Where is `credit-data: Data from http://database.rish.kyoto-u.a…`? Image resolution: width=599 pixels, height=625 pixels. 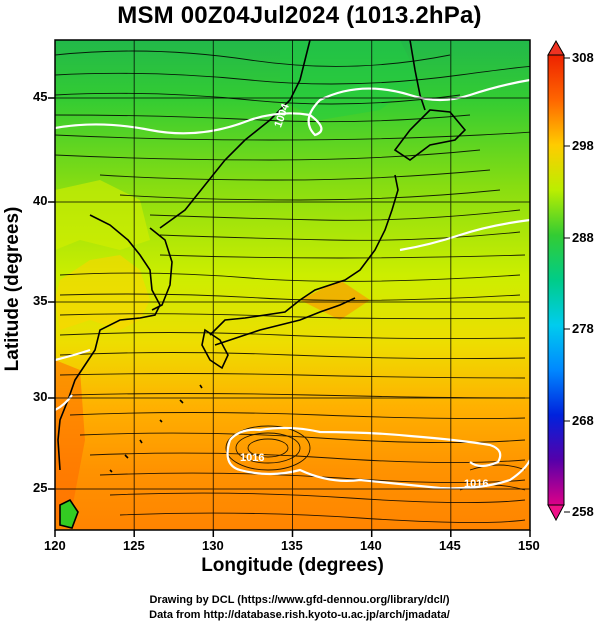
credit-data: Data from http://database.rish.kyoto-u.a… is located at coordinates (299, 615).